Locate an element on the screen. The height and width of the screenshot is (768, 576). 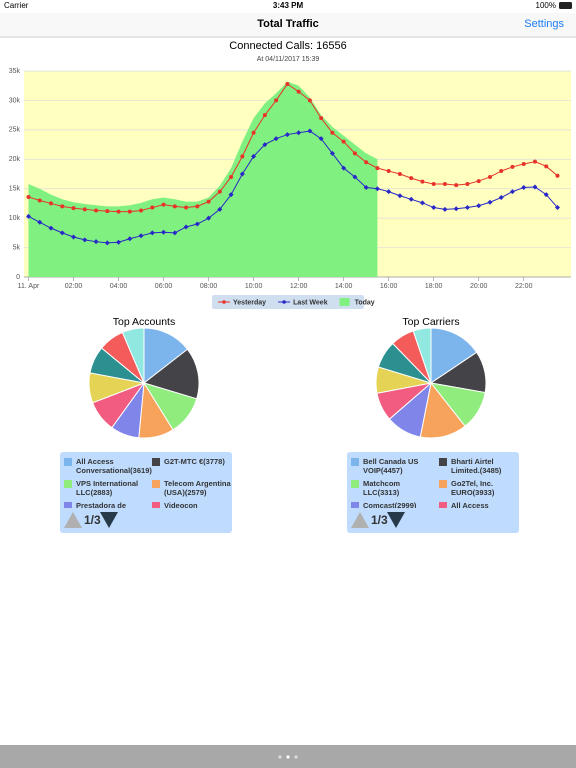
x-tick-label: 02:00 is located at coordinates (74, 286).